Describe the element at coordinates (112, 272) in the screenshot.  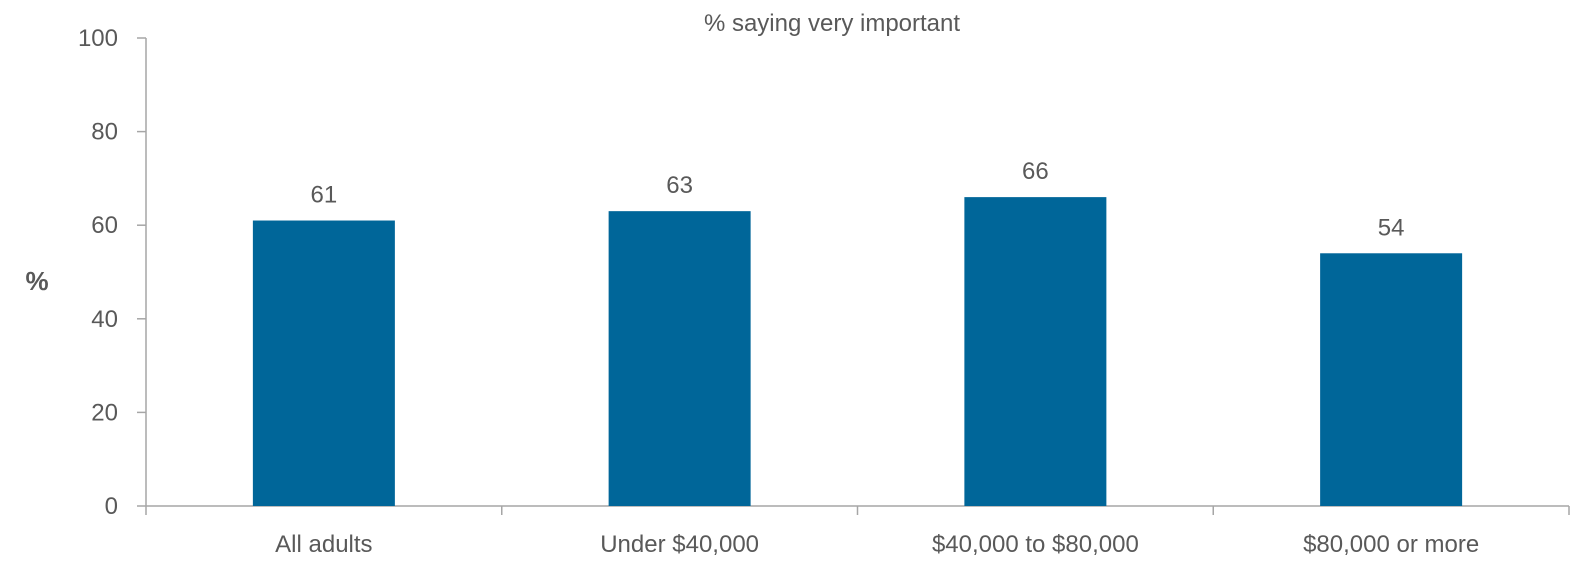
I see `y-axis: 0 20 40 60 80 100` at that location.